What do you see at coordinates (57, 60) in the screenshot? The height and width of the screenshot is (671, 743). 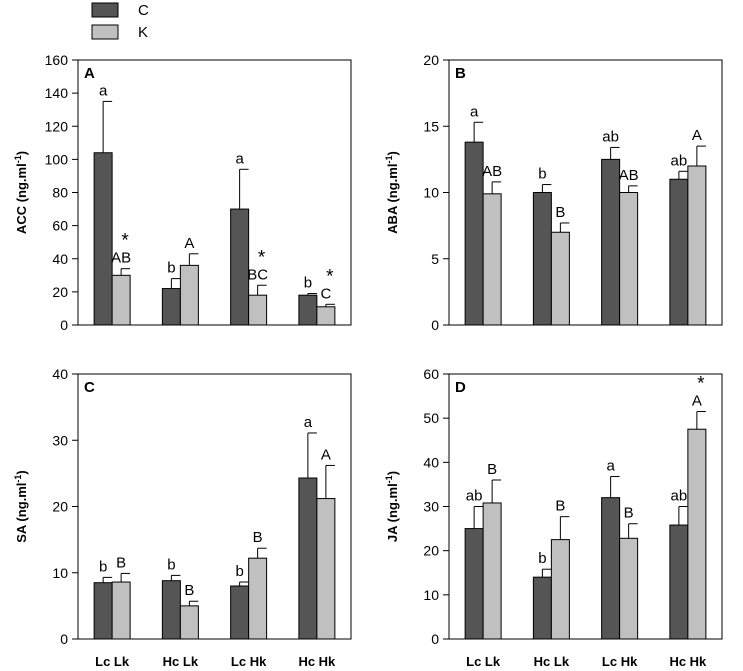 I see `y-tick-label: 160` at bounding box center [57, 60].